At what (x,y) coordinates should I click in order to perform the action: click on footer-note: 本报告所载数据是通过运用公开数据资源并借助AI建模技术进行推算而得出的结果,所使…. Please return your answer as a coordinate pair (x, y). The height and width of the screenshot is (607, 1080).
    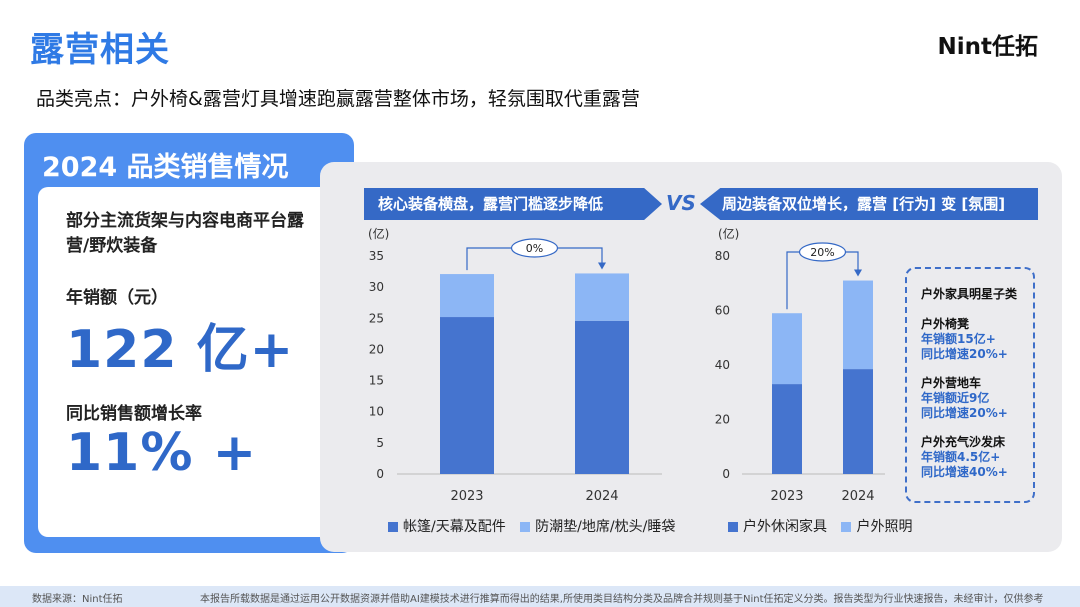
    Looking at the image, I should click on (622, 599).